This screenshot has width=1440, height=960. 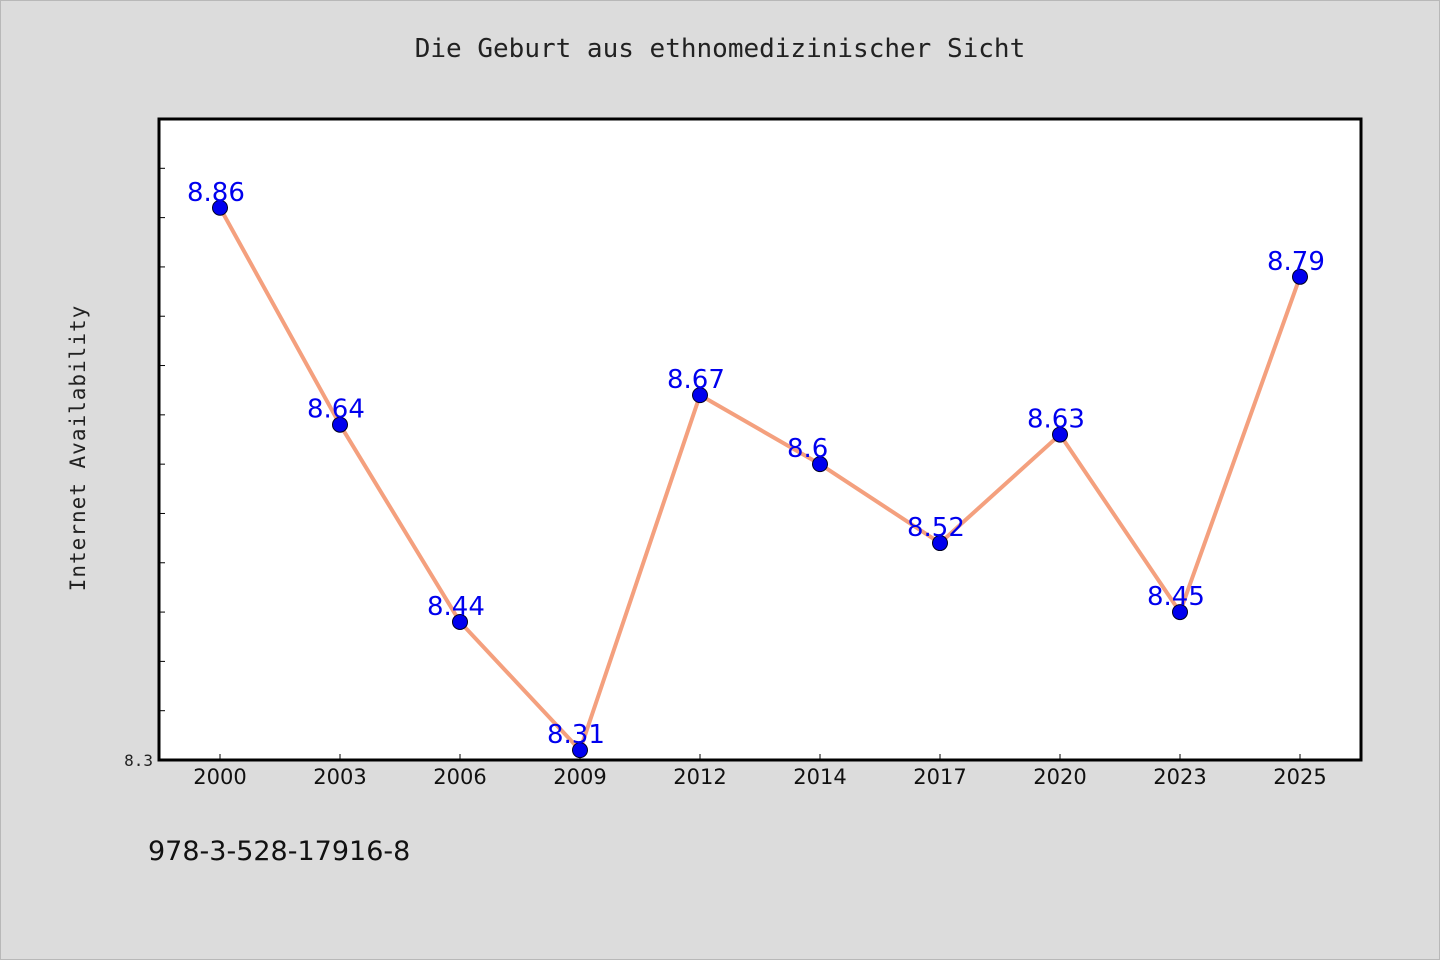 What do you see at coordinates (339, 777) in the screenshot?
I see `x-tick-label: 2003` at bounding box center [339, 777].